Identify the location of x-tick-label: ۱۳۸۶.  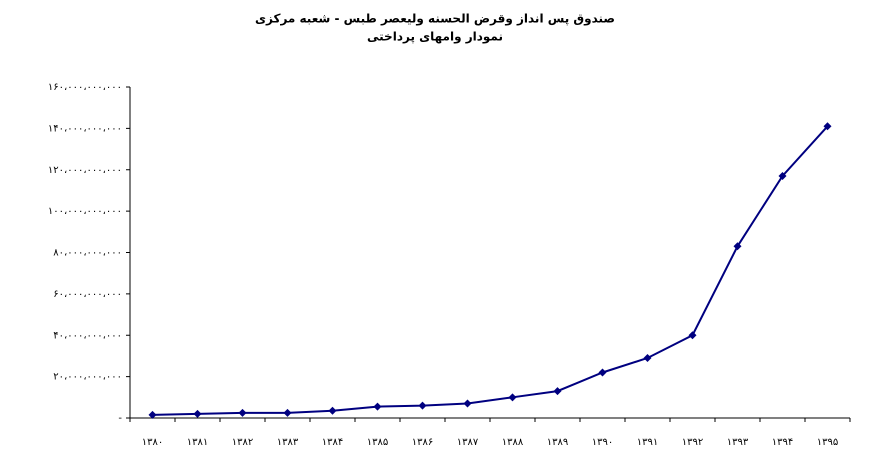
(422, 442).